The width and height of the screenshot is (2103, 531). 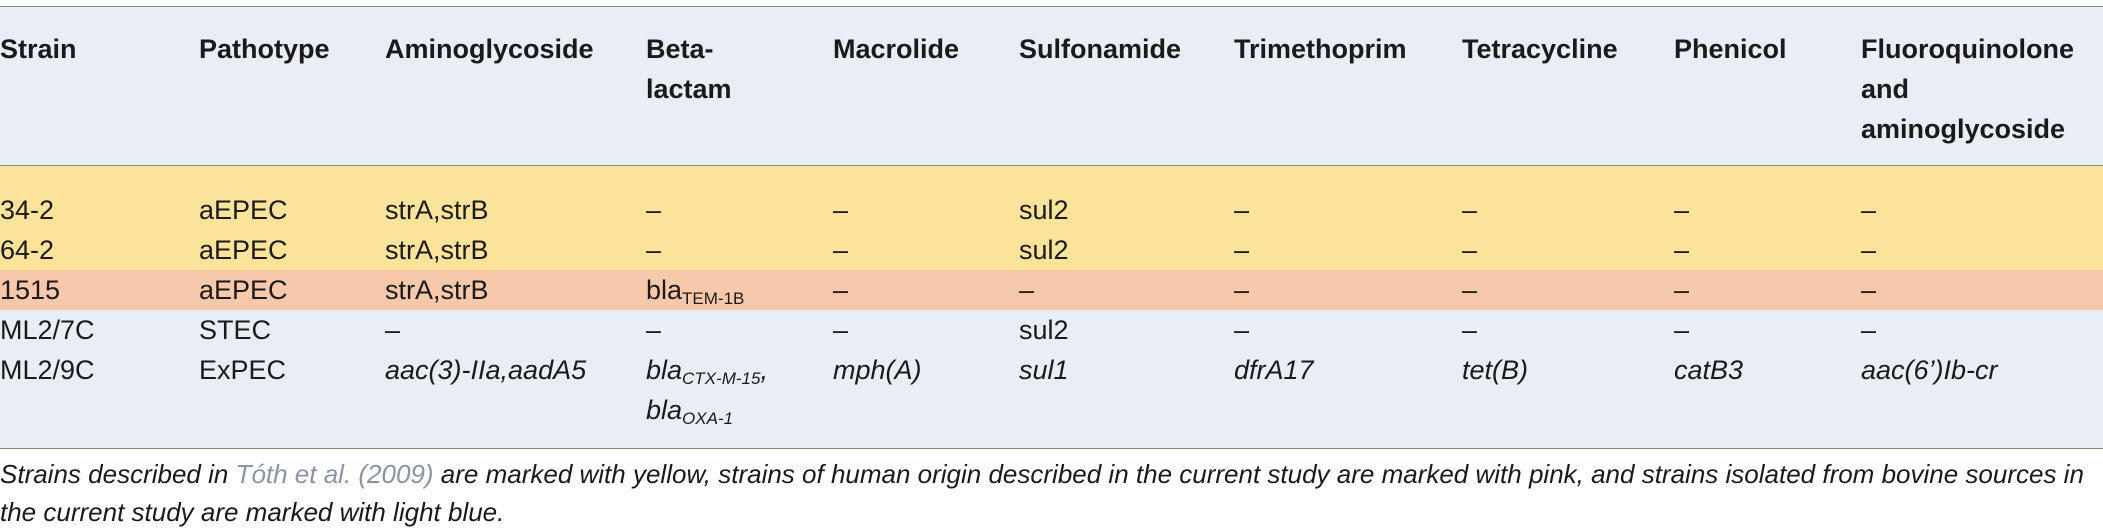 What do you see at coordinates (1348, 86) in the screenshot?
I see `header-trimethoprim: Trimethoprim` at bounding box center [1348, 86].